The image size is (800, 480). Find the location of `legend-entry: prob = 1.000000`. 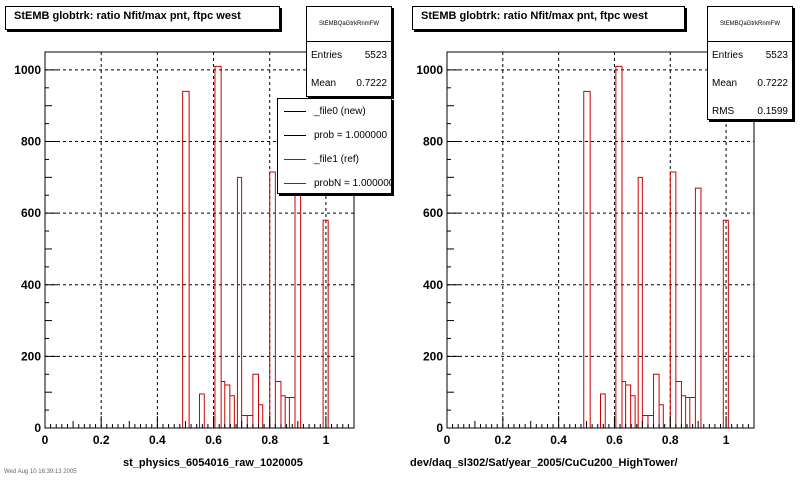

legend-entry: prob = 1.000000 is located at coordinates (334, 135).